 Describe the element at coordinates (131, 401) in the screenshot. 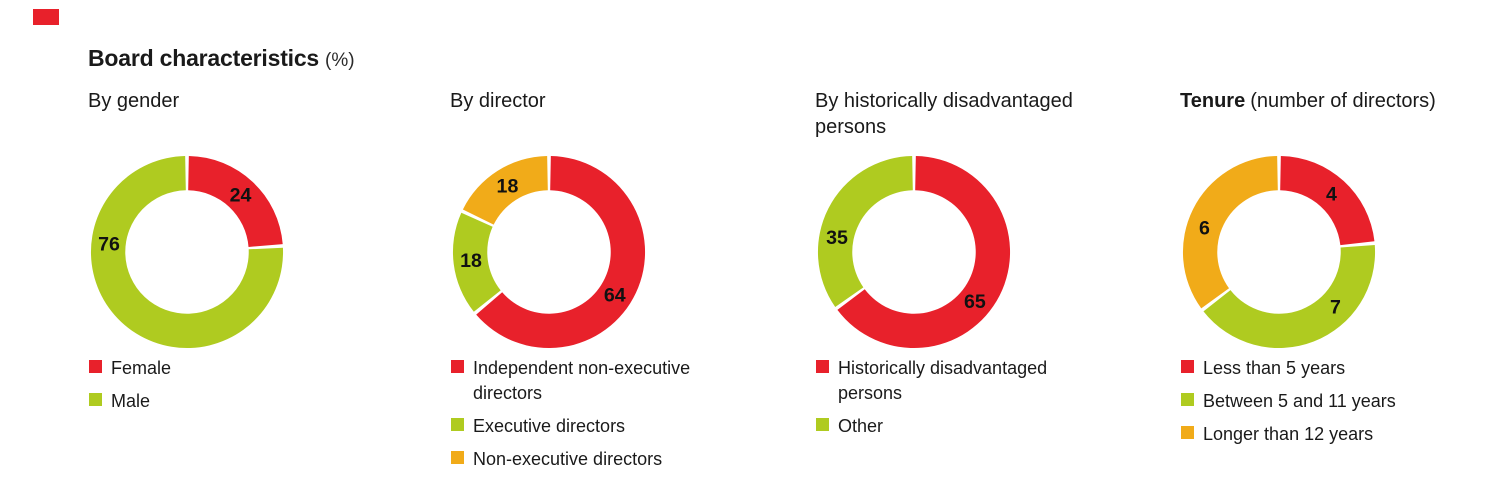

I see `legend-label: Male` at that location.